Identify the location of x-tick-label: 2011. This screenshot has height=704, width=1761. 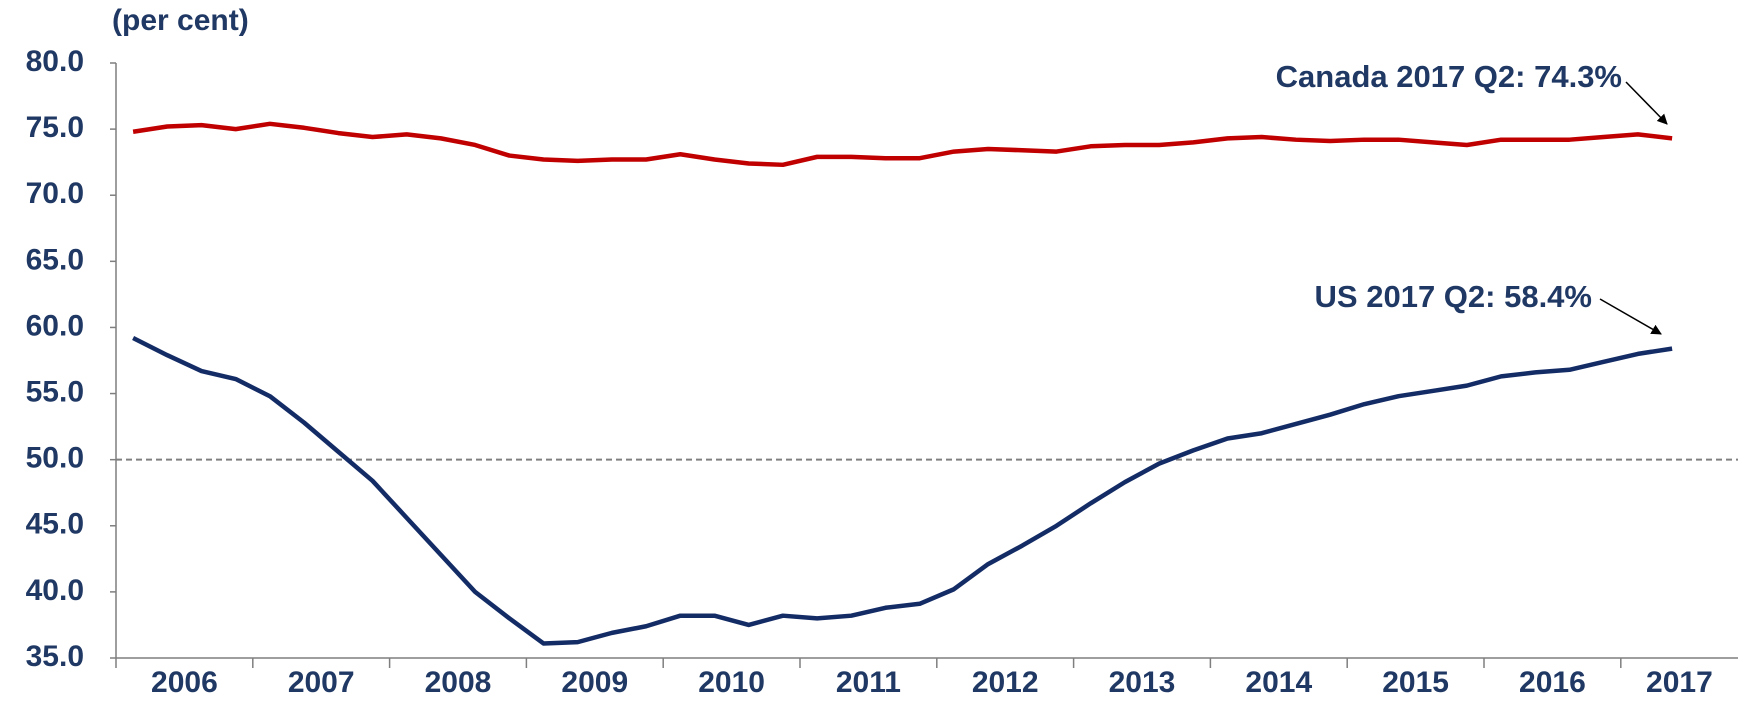
(868, 682).